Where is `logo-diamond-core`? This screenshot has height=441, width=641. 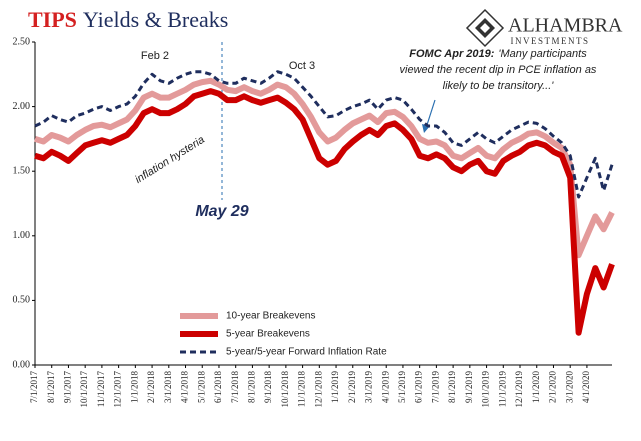 logo-diamond-core is located at coordinates (485, 28).